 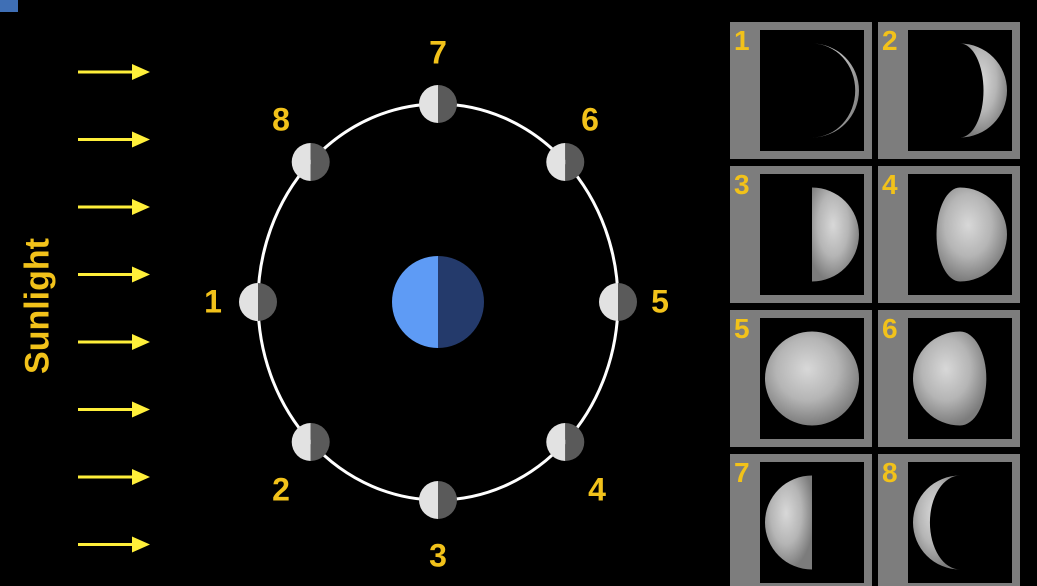 I want to click on phase-panel-6: 6, so click(x=949, y=378).